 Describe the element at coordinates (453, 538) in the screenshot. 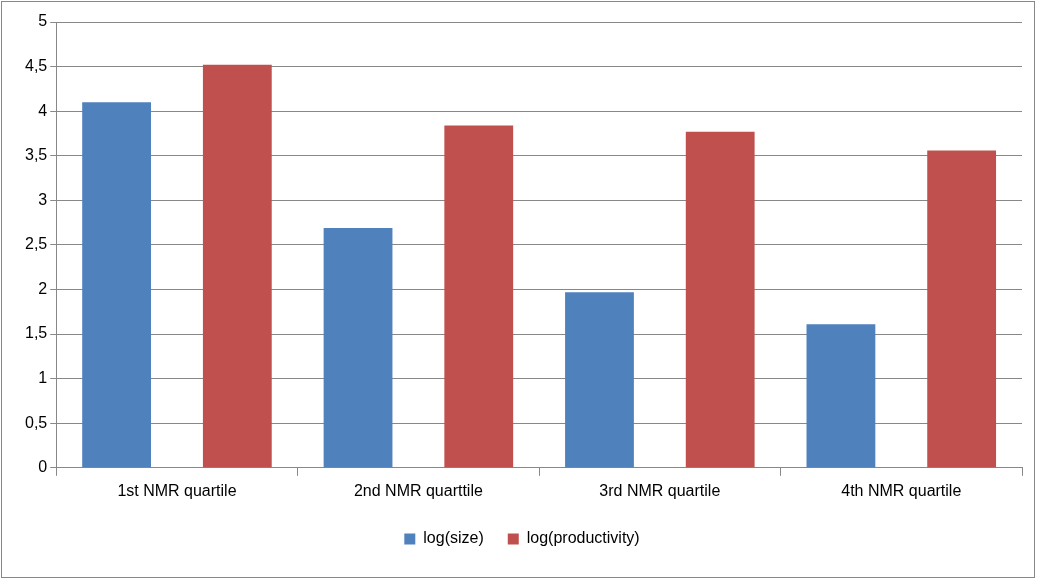

I see `legend-label: log(size)` at that location.